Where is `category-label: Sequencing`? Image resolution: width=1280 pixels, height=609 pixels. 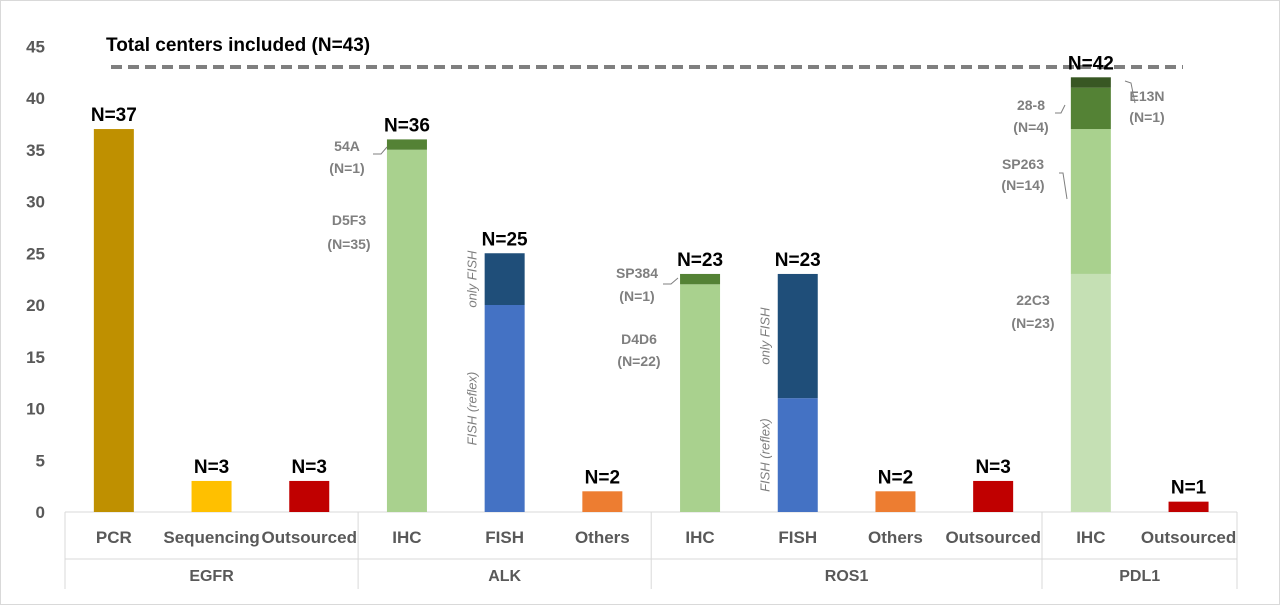
category-label: Sequencing is located at coordinates (211, 537).